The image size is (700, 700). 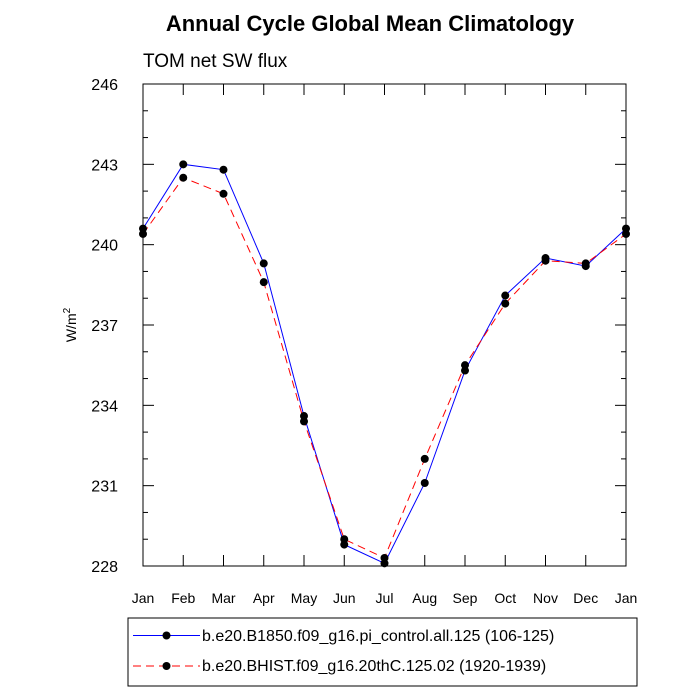 I want to click on x-tick-label: May, so click(x=304, y=598).